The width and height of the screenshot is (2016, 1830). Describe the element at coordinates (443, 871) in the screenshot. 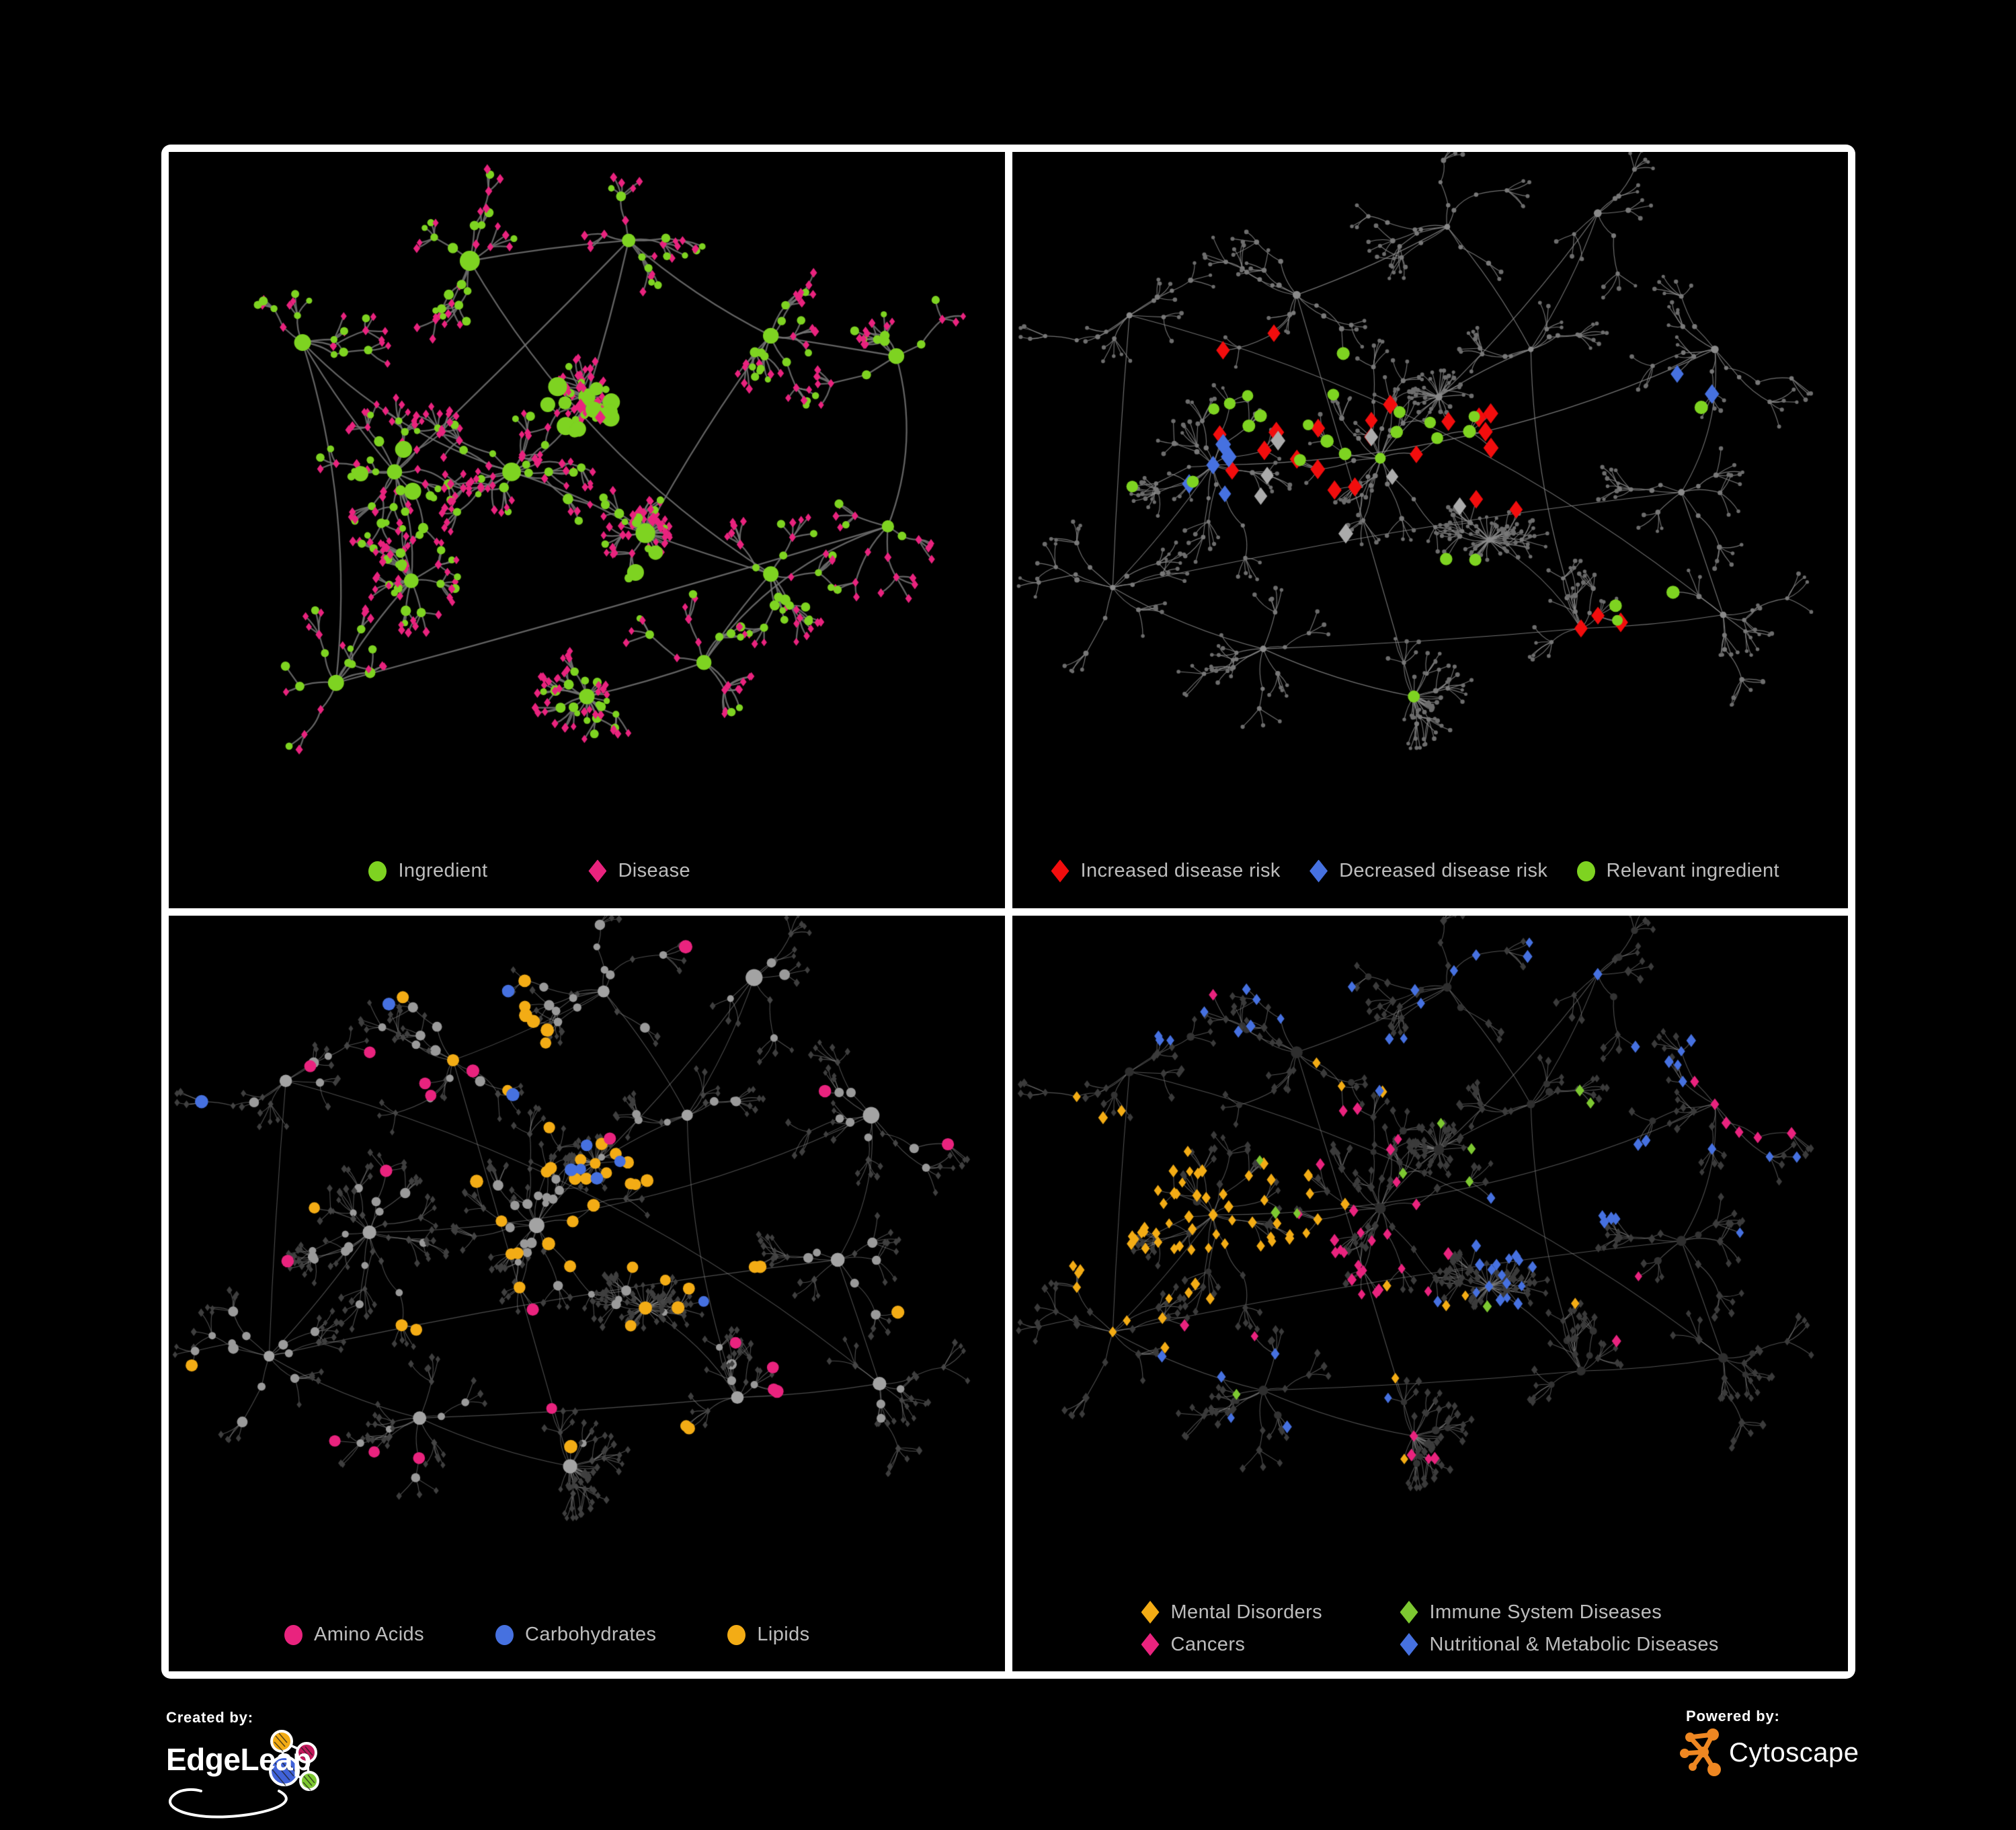

I see `legend-label: Ingredient` at that location.